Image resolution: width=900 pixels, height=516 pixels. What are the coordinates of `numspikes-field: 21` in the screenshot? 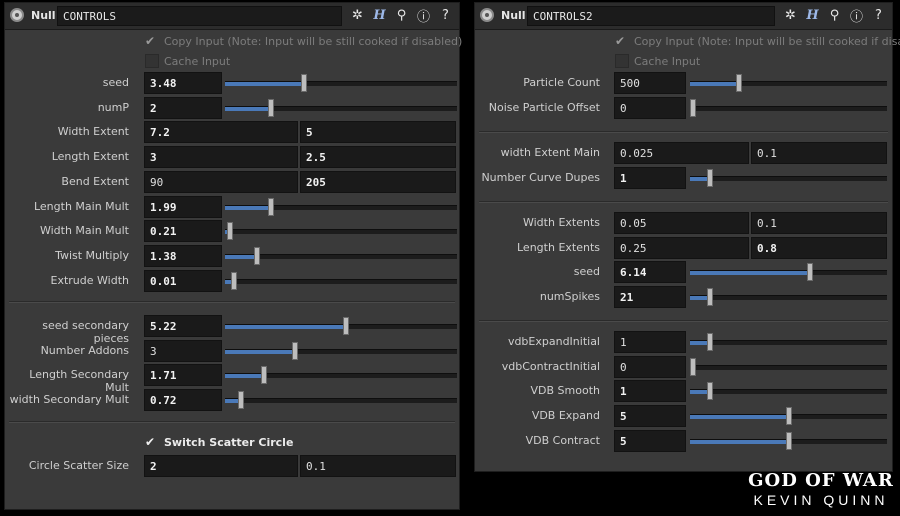 It's located at (650, 297).